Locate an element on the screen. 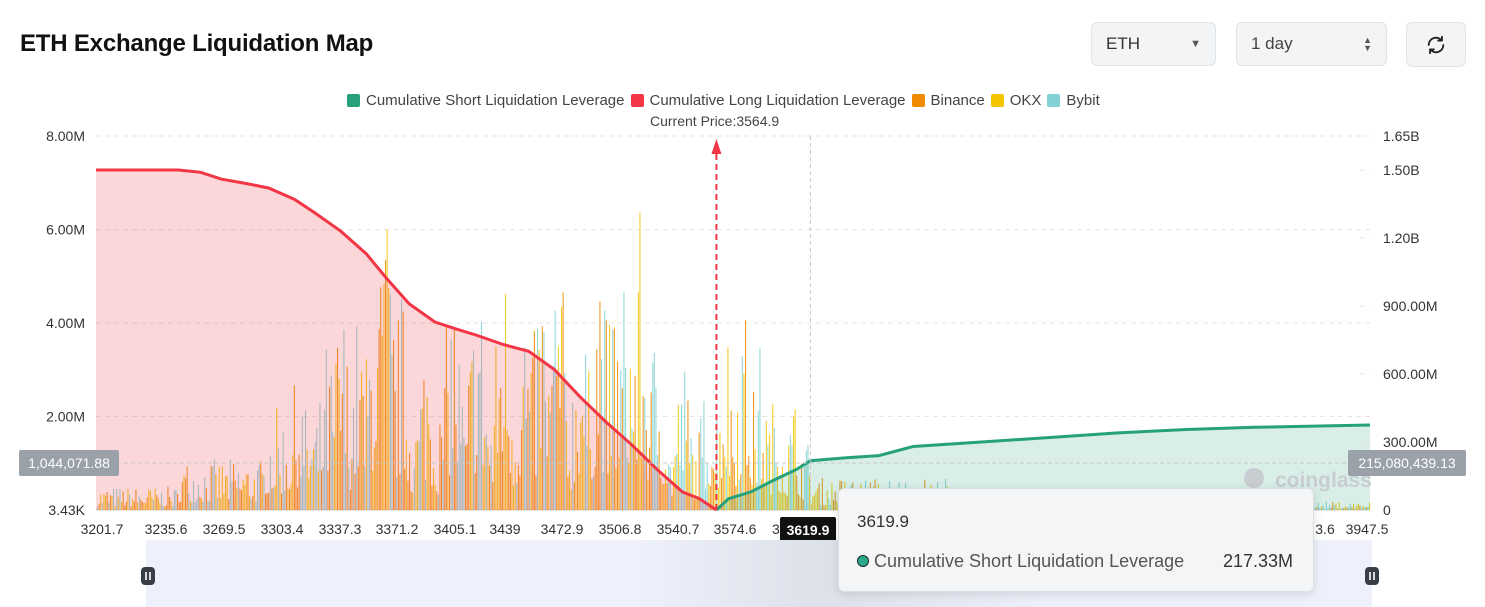 Image resolution: width=1485 pixels, height=607 pixels. watermark-icon is located at coordinates (1254, 478).